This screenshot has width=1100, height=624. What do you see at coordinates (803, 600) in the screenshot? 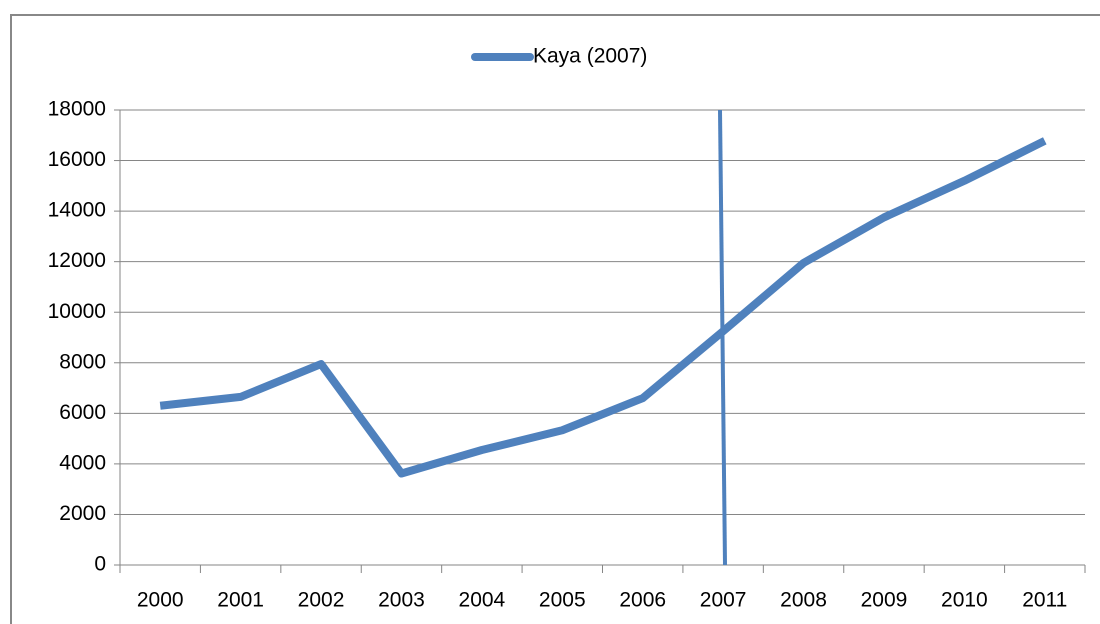
I see `x-tick-label: 2008` at bounding box center [803, 600].